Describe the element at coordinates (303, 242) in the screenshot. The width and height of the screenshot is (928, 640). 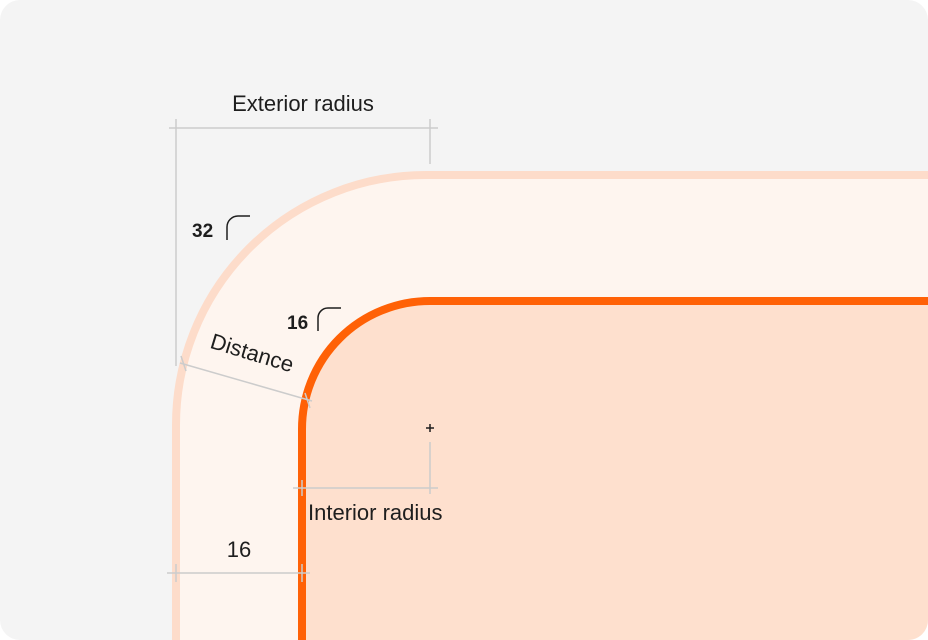
I see `exterior-radius-measure` at that location.